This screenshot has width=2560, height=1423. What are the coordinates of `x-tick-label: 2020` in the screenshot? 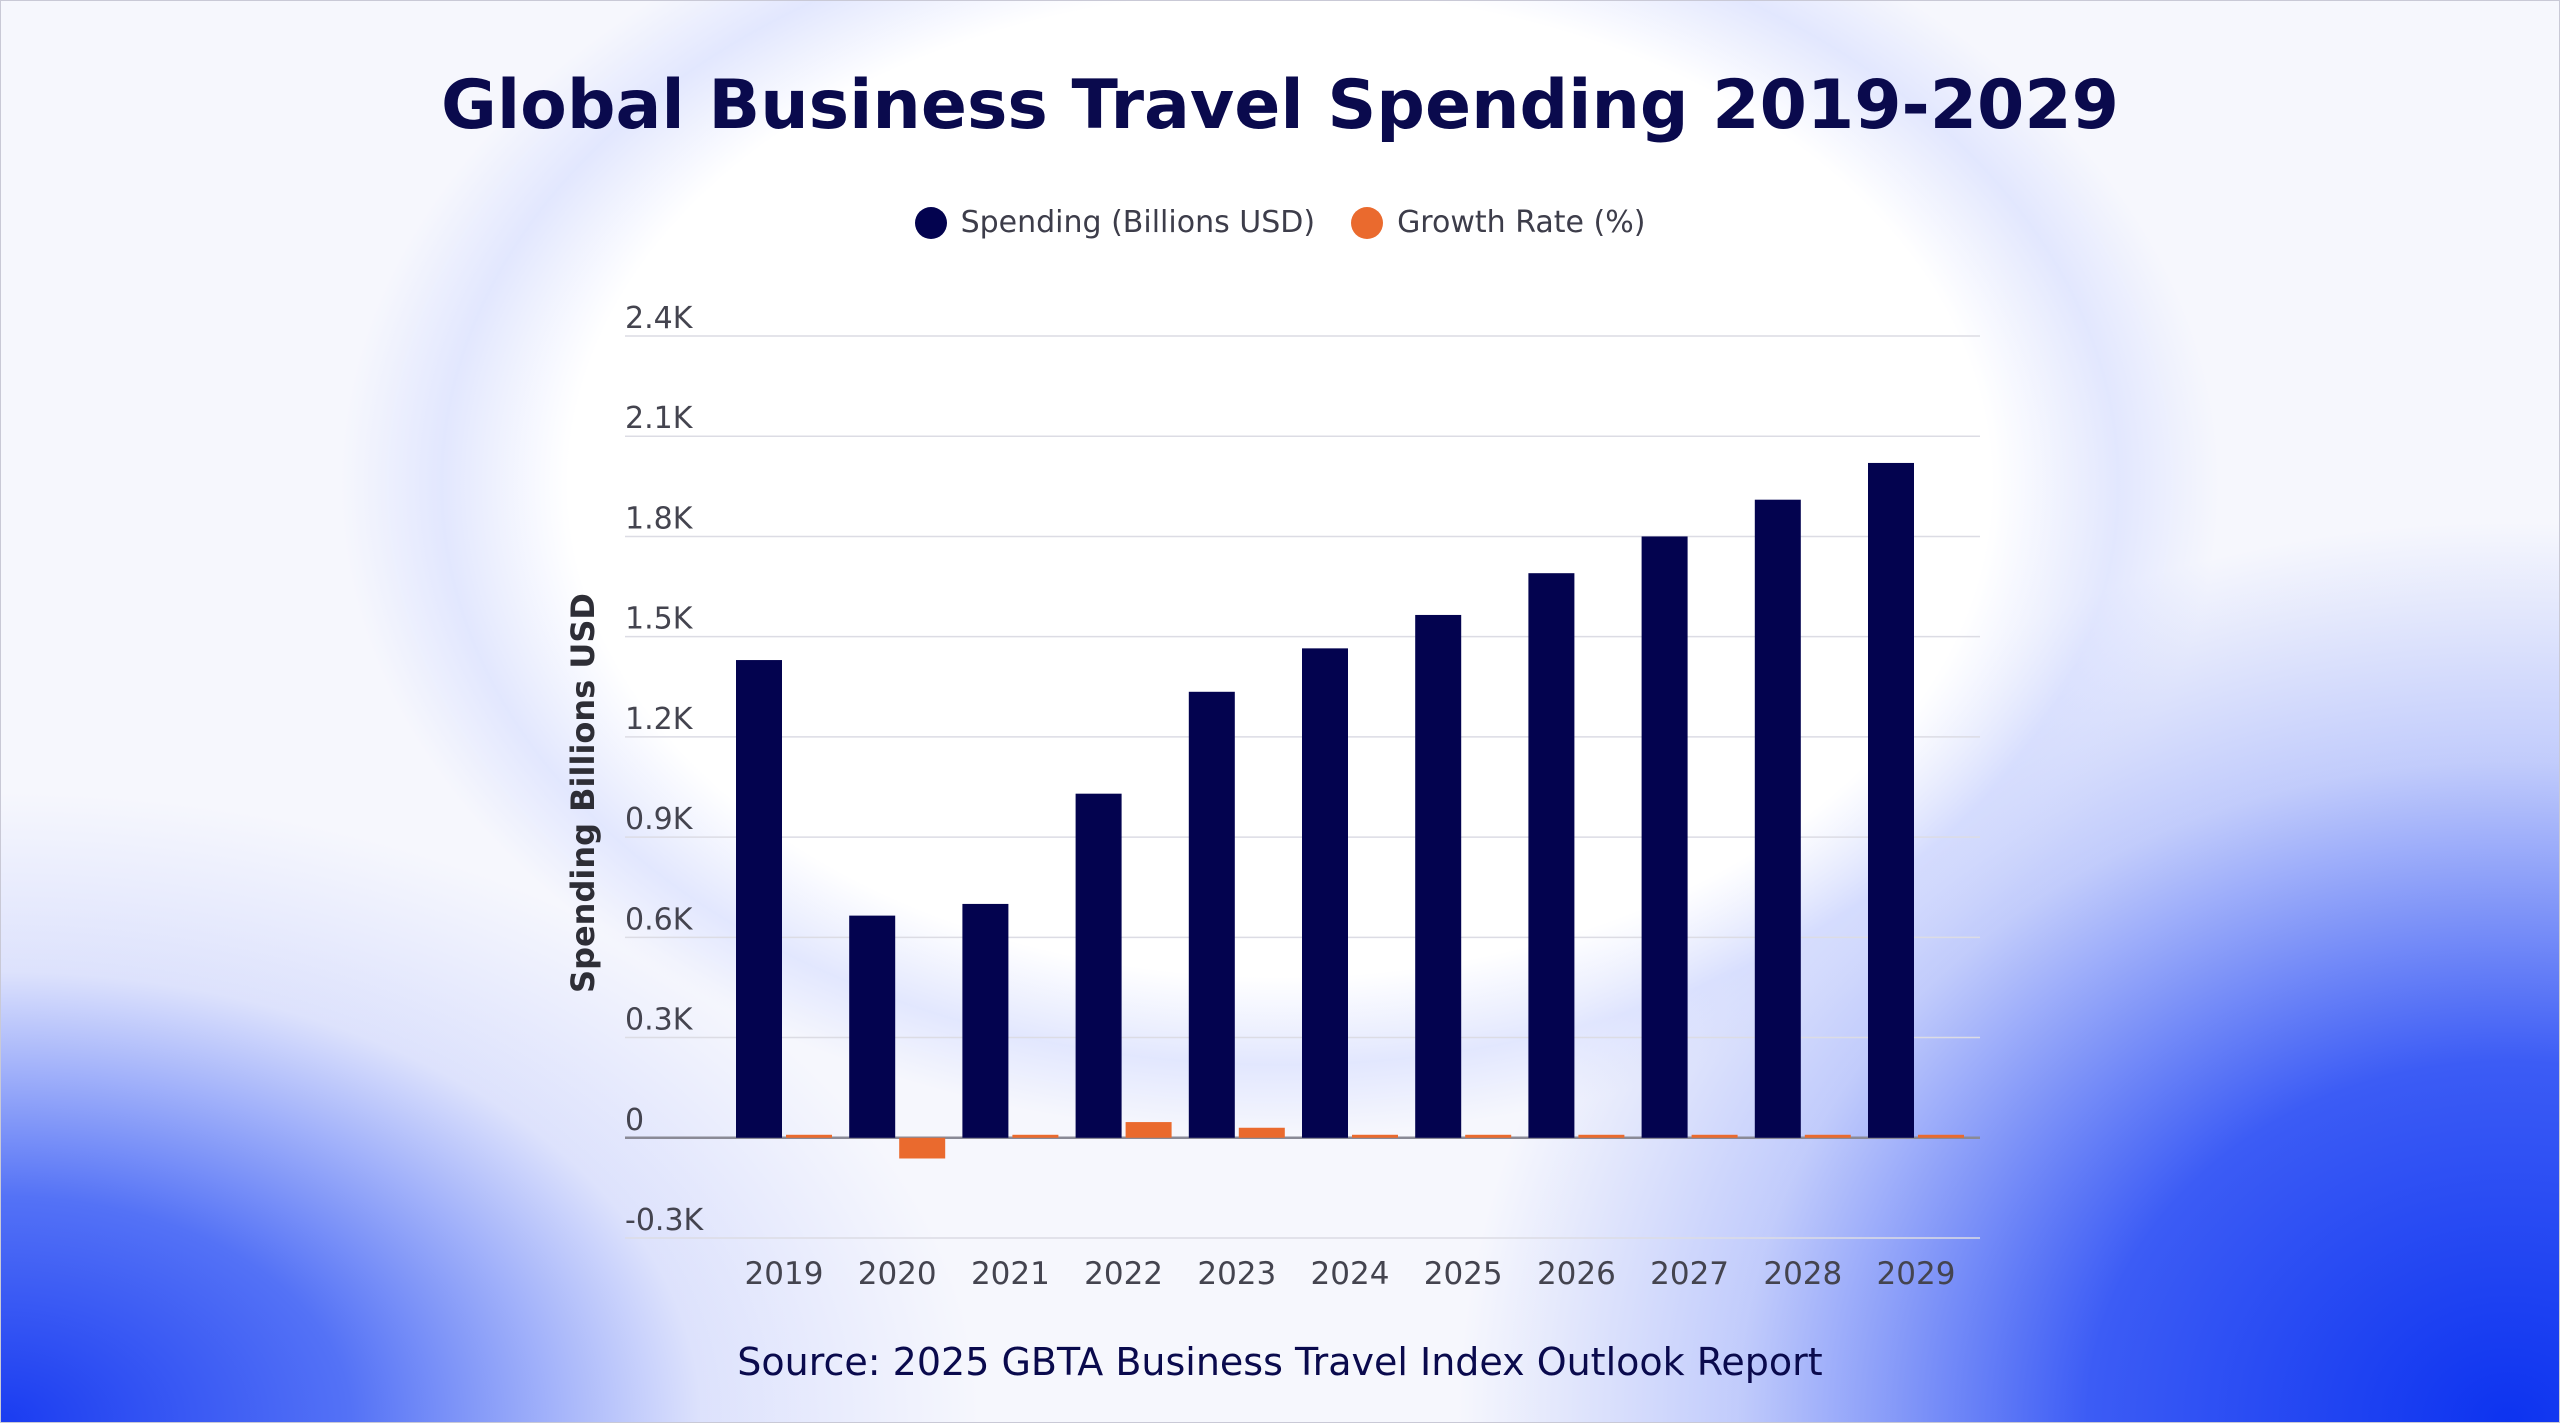 It's located at (897, 1274).